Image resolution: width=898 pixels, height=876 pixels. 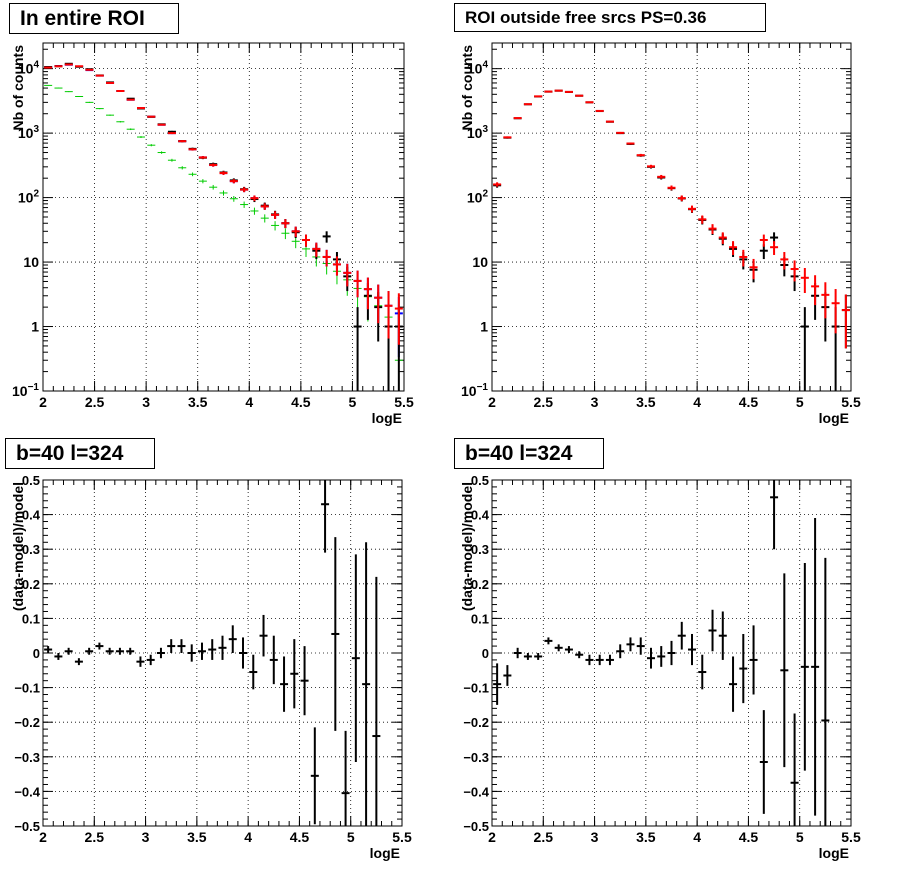 I want to click on chart-title: b=40 l=324, so click(x=80, y=453).